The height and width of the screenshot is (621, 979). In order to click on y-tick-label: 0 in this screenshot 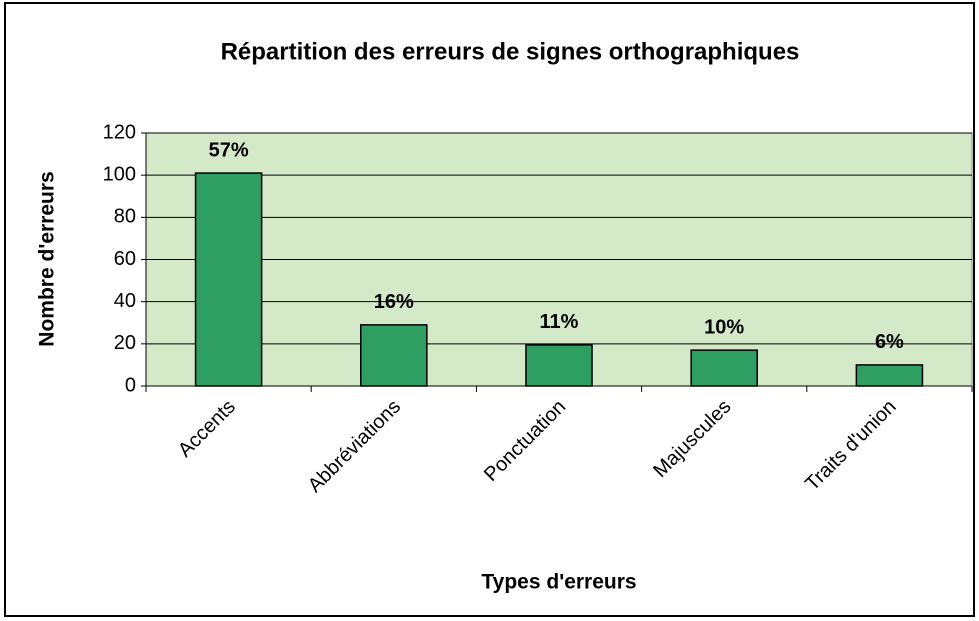, I will do `click(130, 385)`.